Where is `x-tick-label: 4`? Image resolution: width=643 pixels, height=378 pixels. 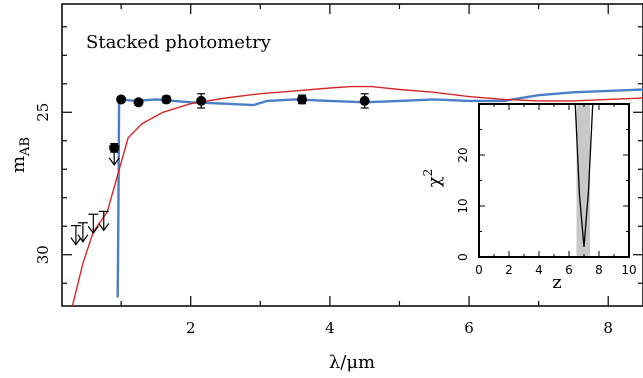
x-tick-label: 4 is located at coordinates (330, 328).